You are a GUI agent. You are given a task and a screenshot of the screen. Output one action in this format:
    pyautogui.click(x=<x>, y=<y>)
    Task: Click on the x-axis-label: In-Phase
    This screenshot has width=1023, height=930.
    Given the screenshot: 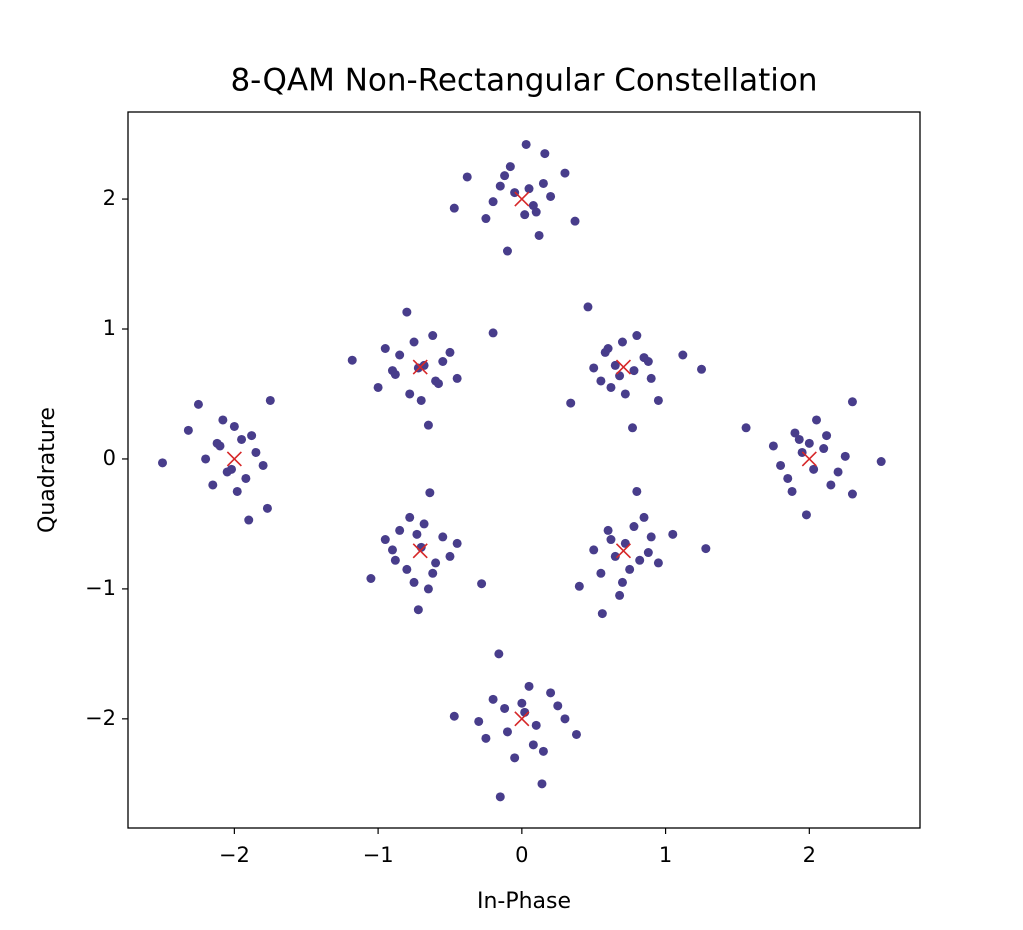 What is the action you would take?
    pyautogui.click(x=524, y=901)
    